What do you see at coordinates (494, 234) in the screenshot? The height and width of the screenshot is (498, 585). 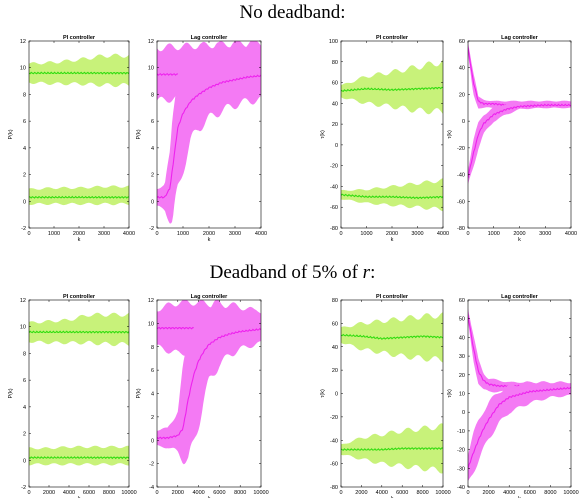 I see `x-tick-label: 1000` at bounding box center [494, 234].